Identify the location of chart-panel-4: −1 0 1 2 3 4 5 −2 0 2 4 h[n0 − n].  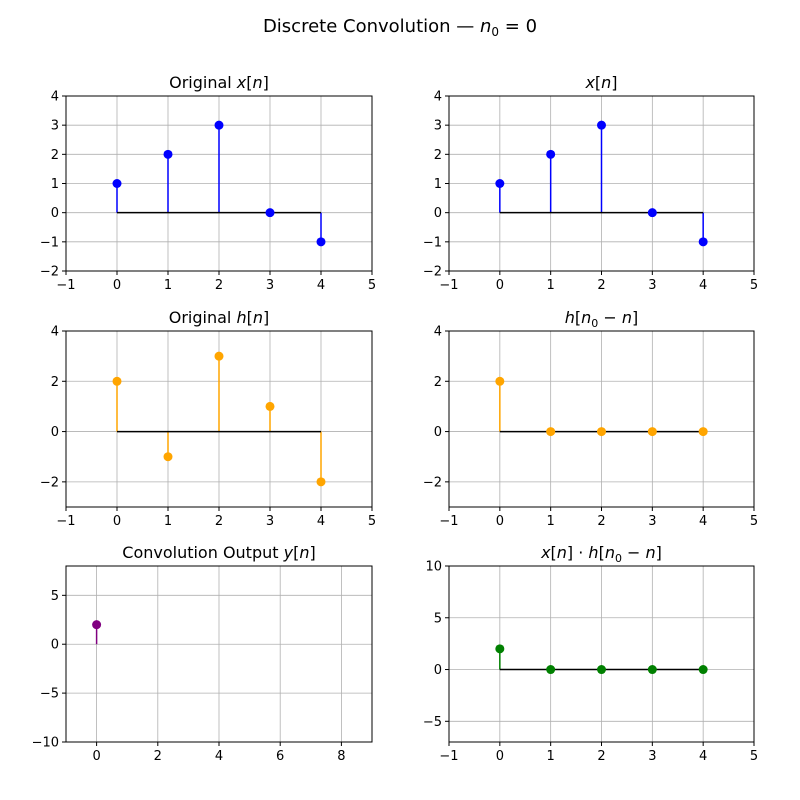
(590, 418).